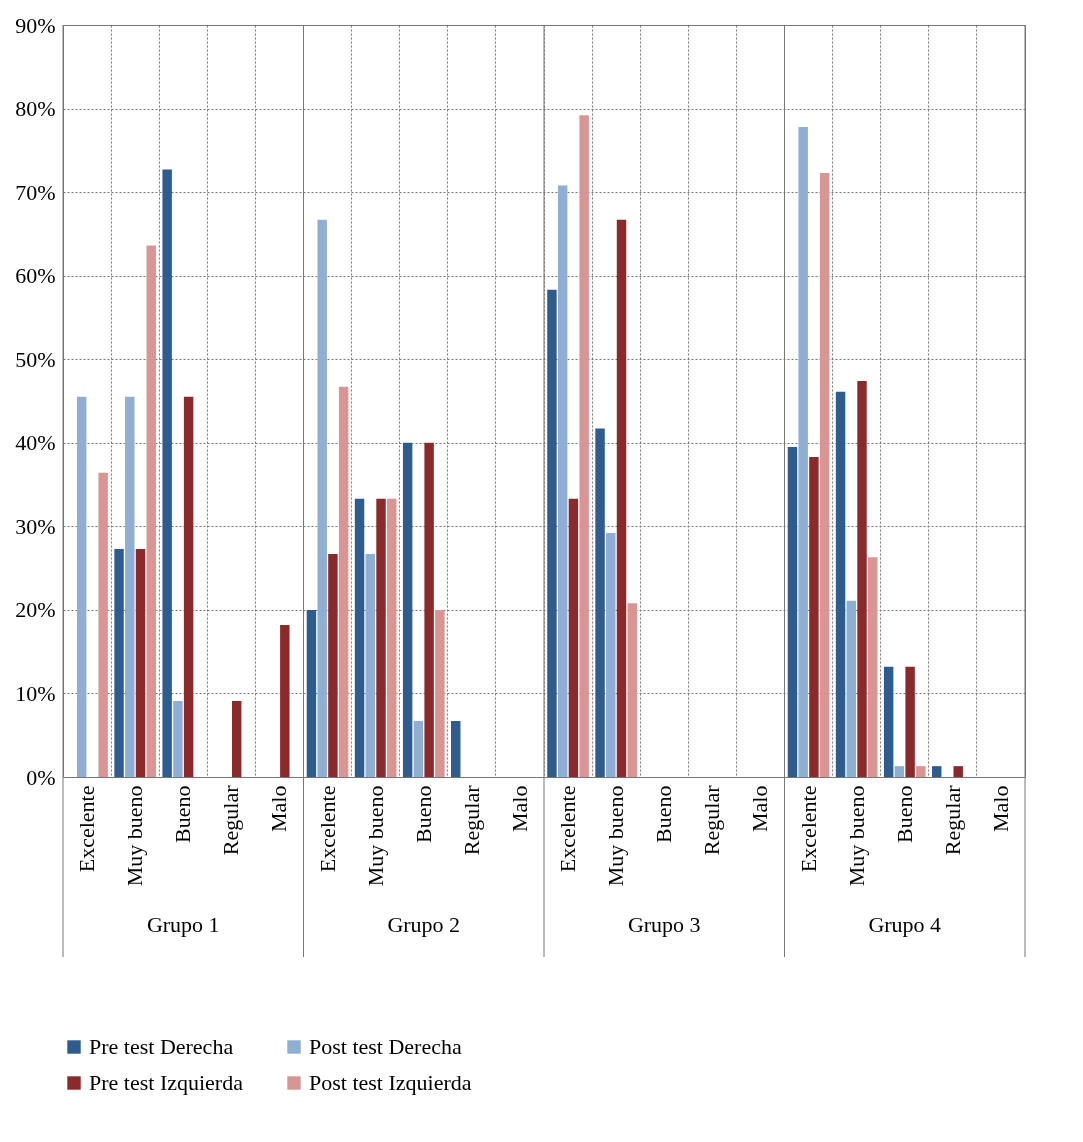 This screenshot has width=1083, height=1142. What do you see at coordinates (35, 276) in the screenshot?
I see `y-tick-label: 60%` at bounding box center [35, 276].